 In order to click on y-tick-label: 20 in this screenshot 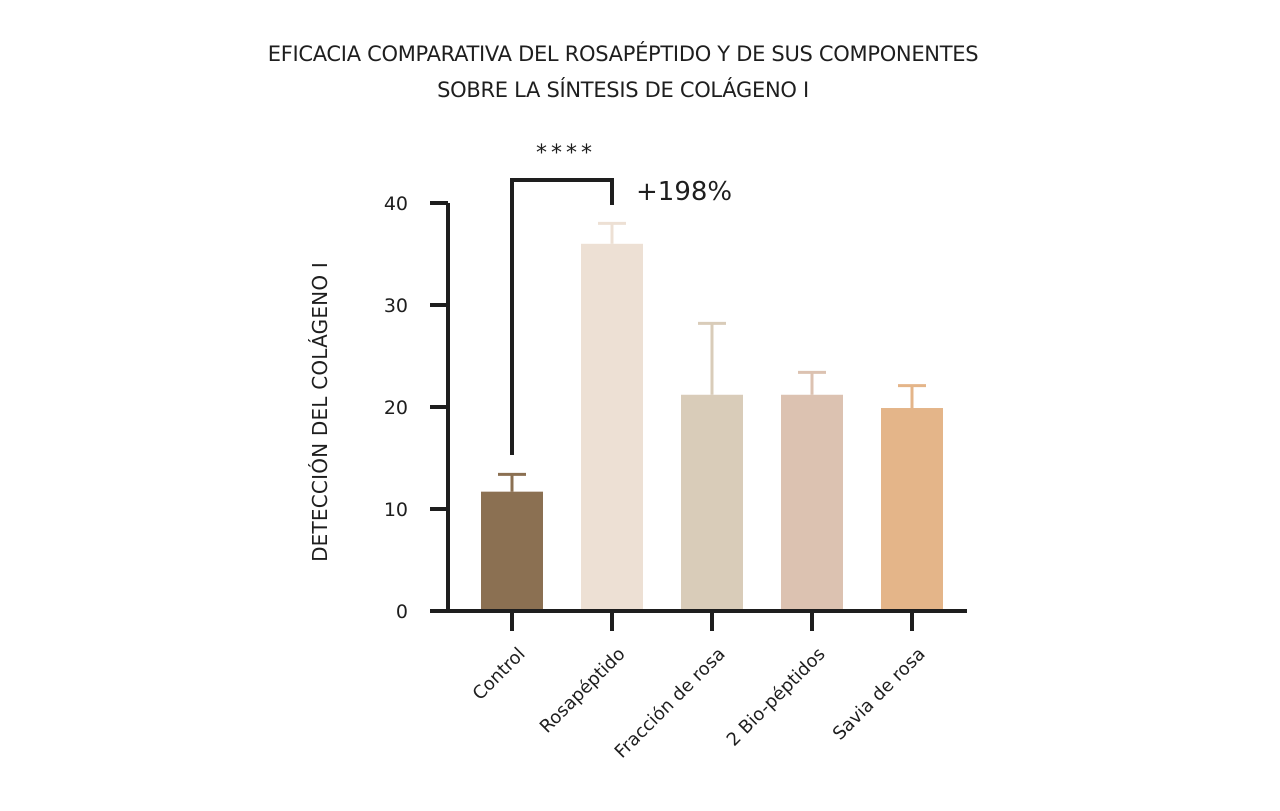, I will do `click(396, 408)`.